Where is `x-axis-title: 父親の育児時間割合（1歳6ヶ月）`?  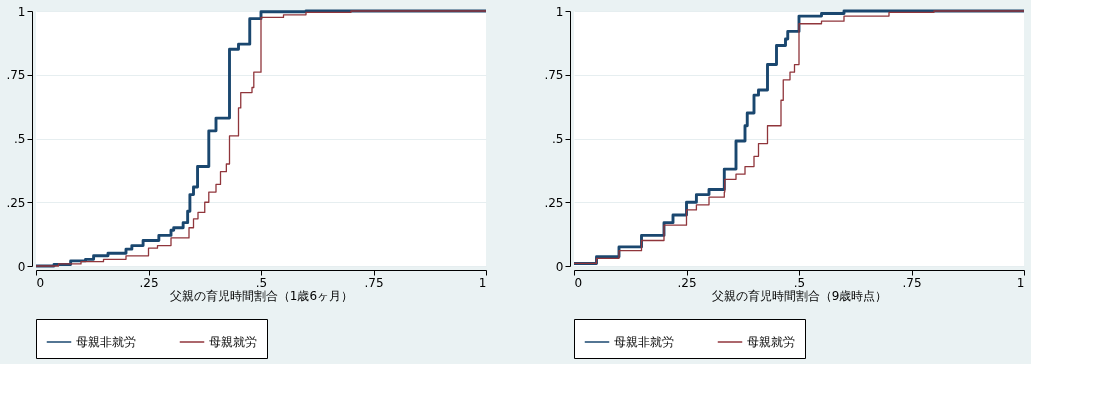
x-axis-title: 父親の育児時間割合（1歳6ヶ月） is located at coordinates (261, 295).